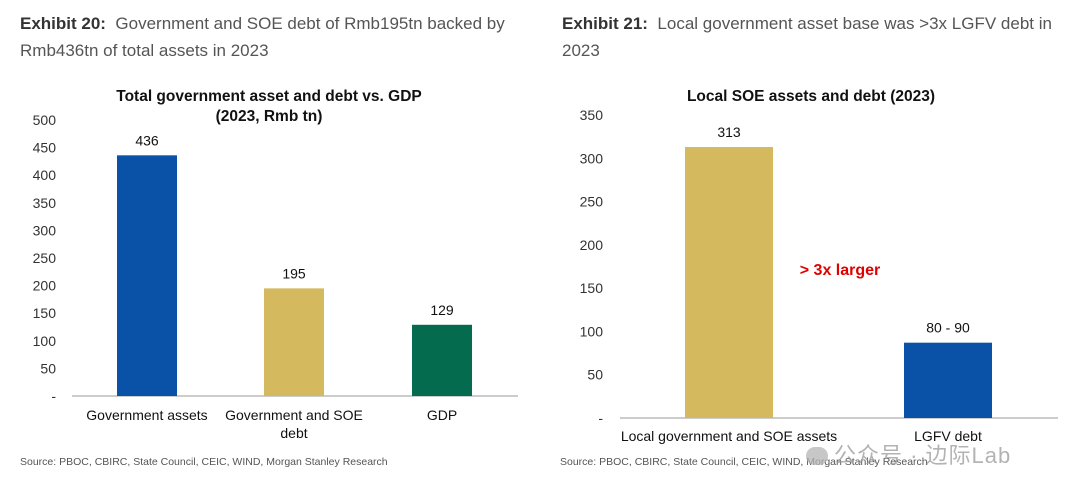  Describe the element at coordinates (442, 415) in the screenshot. I see `x-tick-label: GDP` at that location.